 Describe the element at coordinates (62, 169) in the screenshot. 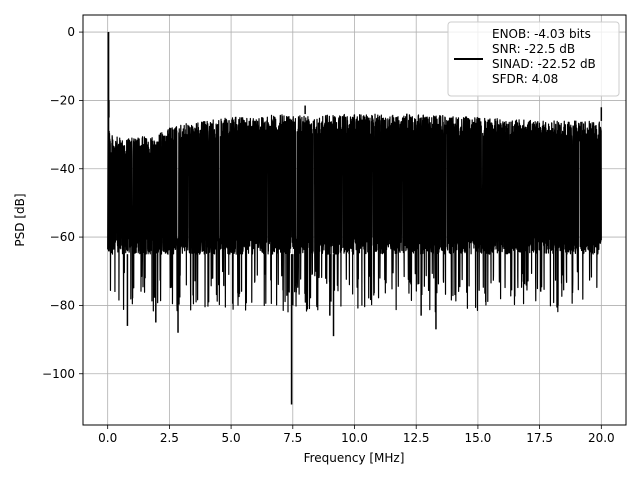

I see `y-tick-label: −40` at that location.